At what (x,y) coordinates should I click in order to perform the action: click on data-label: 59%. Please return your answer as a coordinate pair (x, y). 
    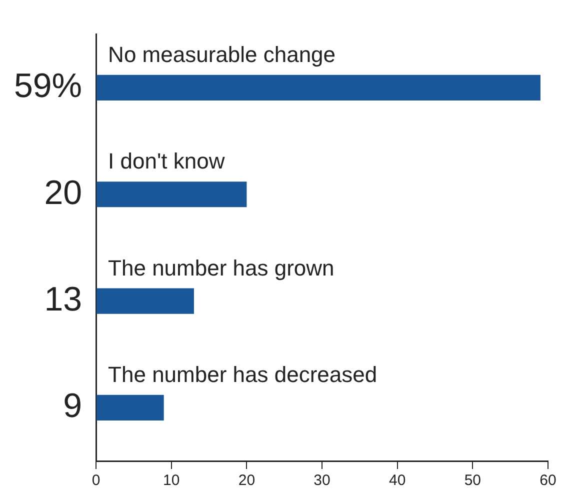
    Looking at the image, I should click on (48, 86).